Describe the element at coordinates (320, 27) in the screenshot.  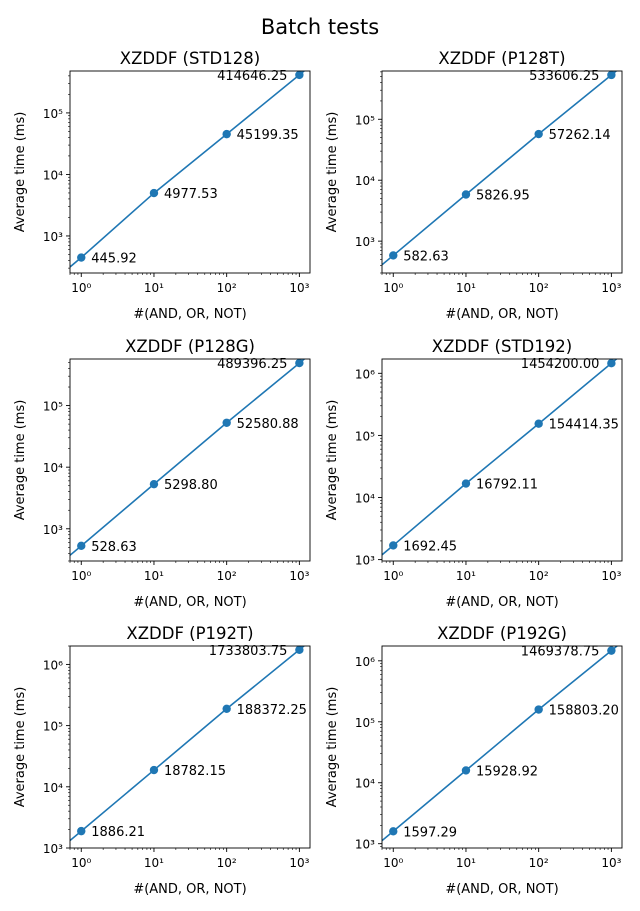
I see `figure-title: Batch tests` at that location.